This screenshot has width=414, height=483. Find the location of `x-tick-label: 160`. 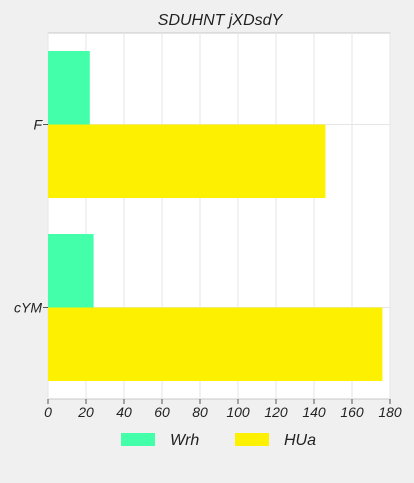

x-tick-label: 160 is located at coordinates (352, 412).